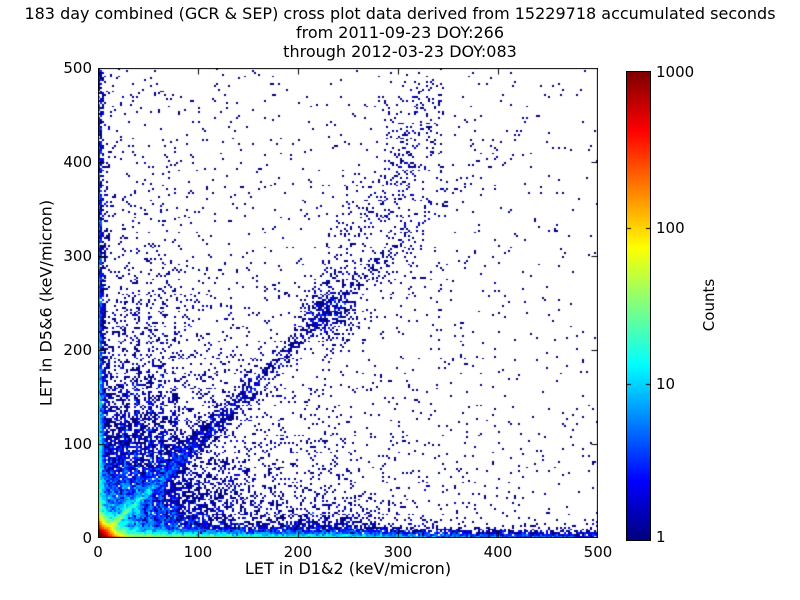  I want to click on title-line-3: through 2012-03-23 DOY:083, so click(400, 51).